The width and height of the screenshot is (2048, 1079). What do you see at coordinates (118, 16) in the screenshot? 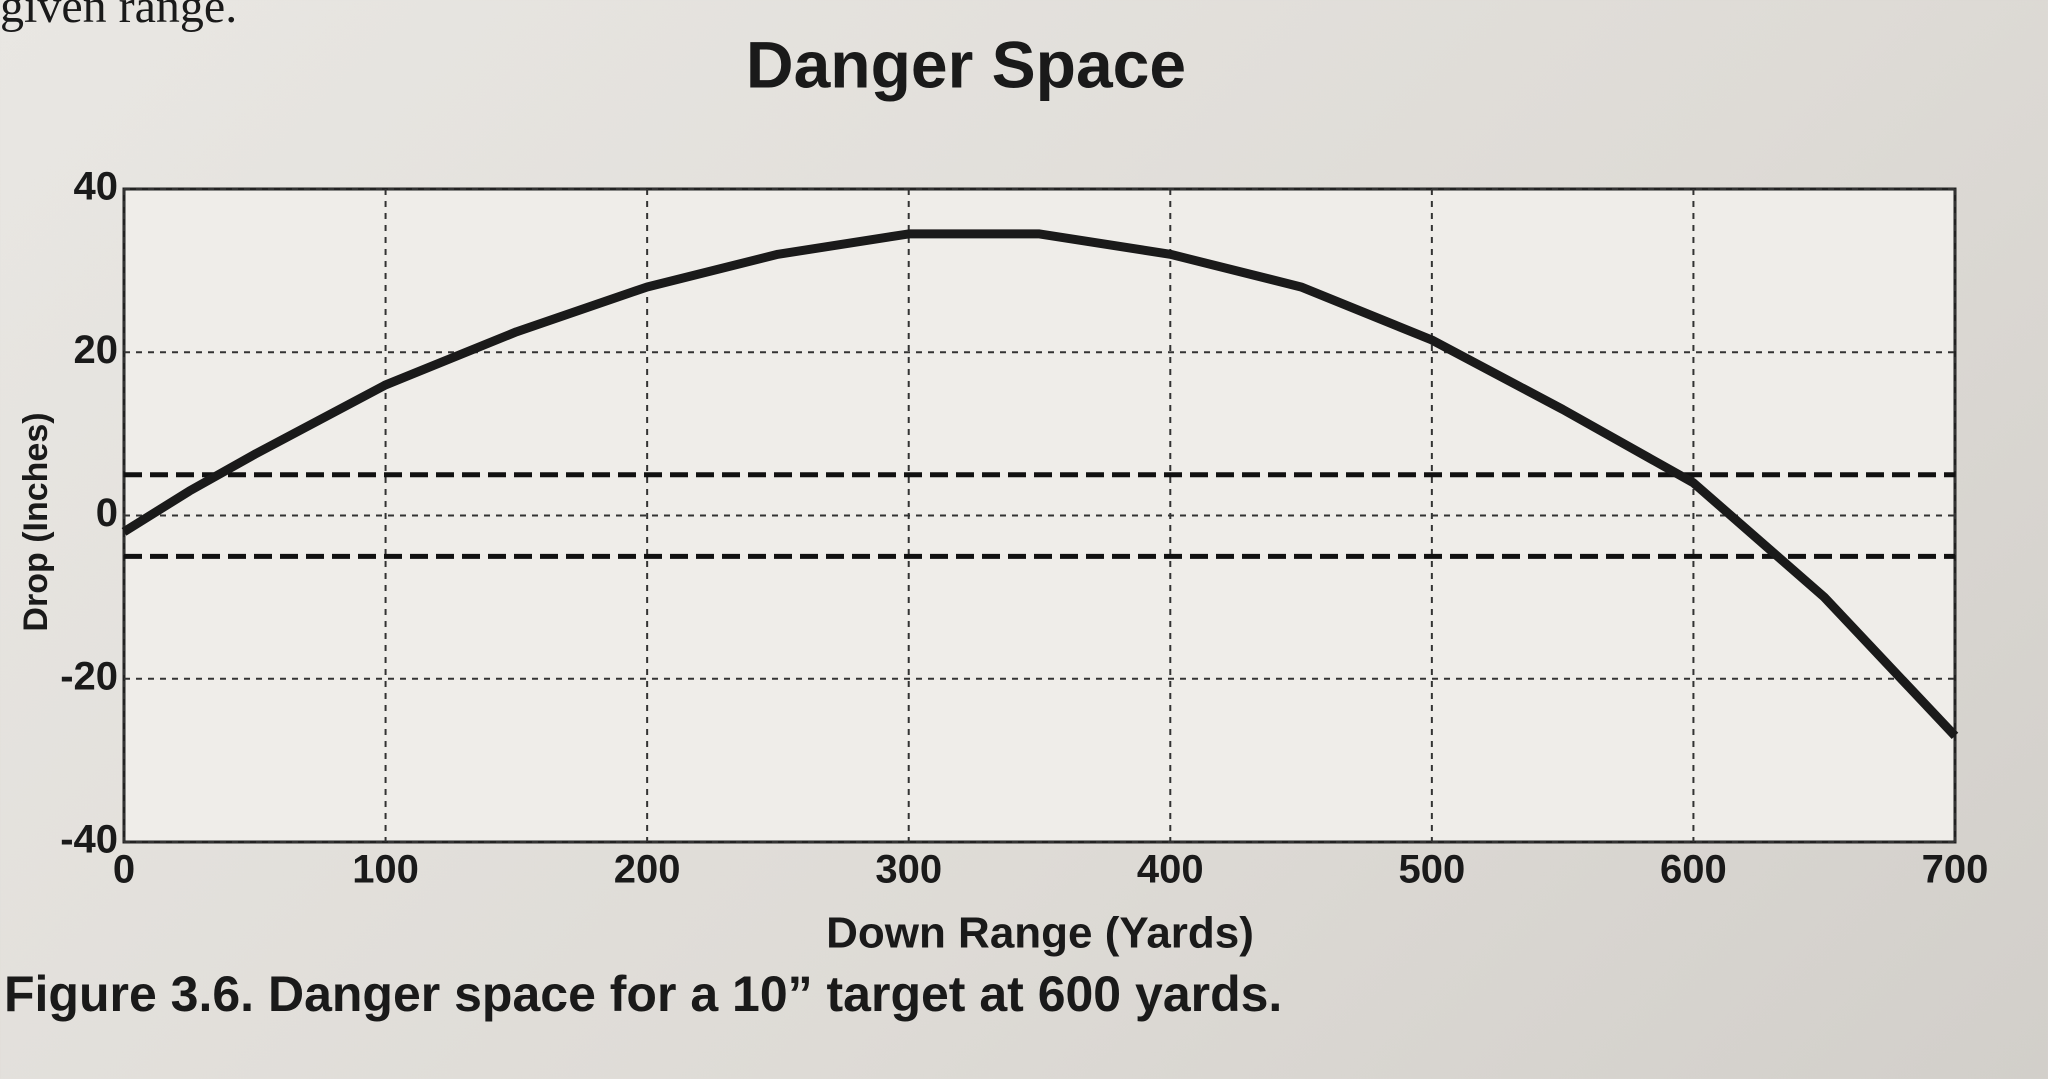
I see `header-text: given range.` at bounding box center [118, 16].